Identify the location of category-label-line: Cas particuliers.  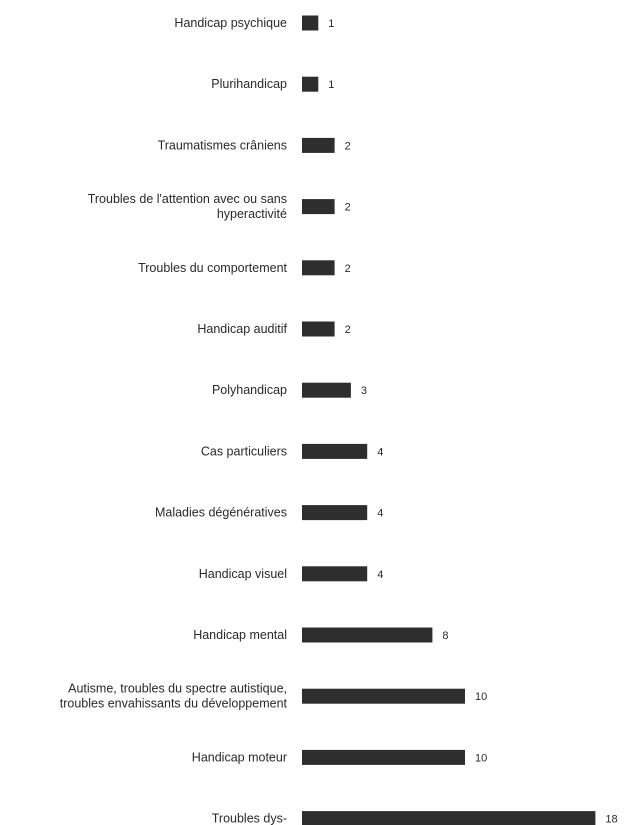
(244, 451).